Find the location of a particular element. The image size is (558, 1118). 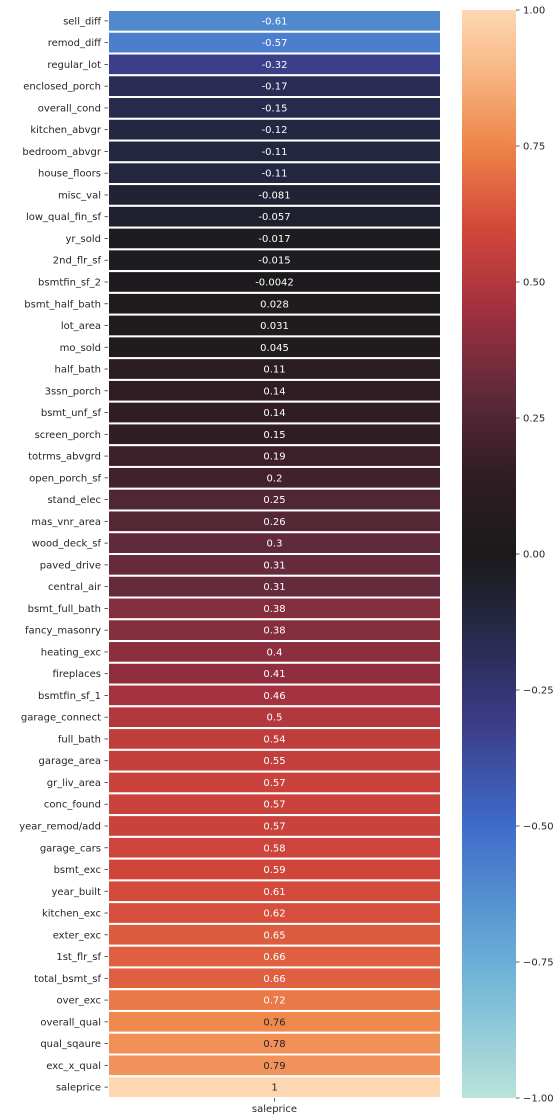

cell-value-label: 0.46 is located at coordinates (274, 696).